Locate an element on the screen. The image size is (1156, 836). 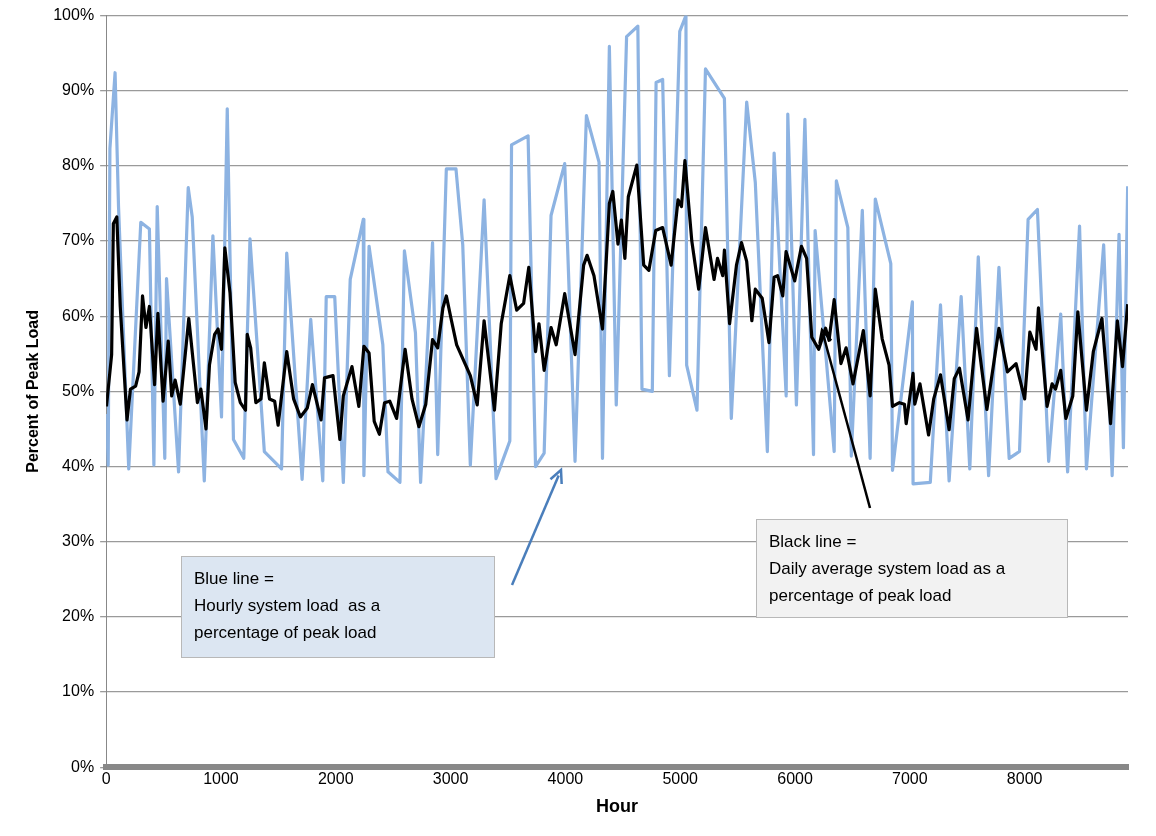
x-tick-label: 7000 is located at coordinates (910, 779).